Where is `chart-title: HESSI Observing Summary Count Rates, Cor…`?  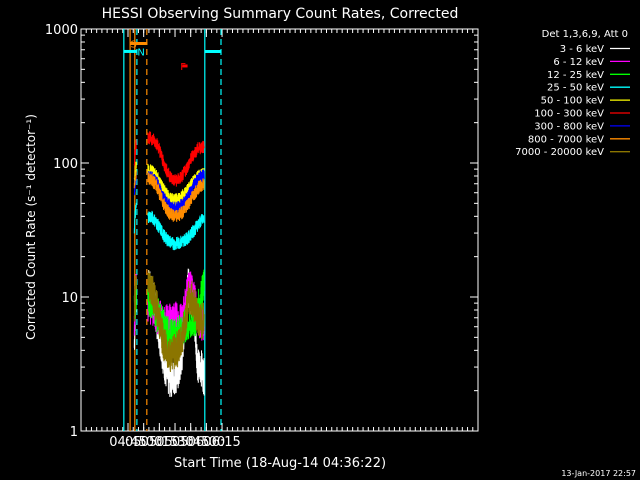 chart-title: HESSI Observing Summary Count Rates, Cor… is located at coordinates (280, 14).